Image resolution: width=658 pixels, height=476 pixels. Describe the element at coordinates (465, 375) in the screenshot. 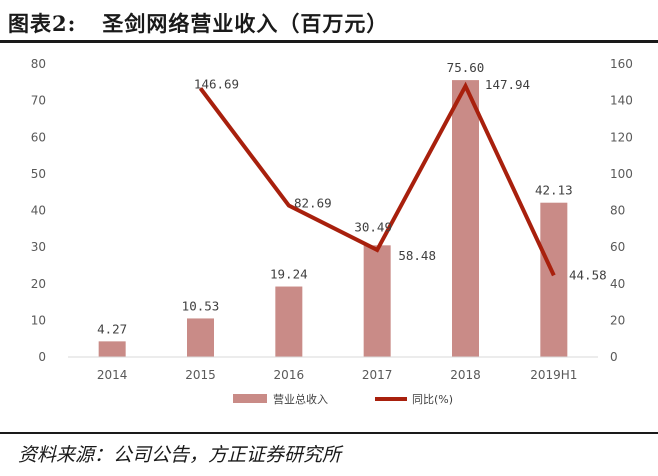

I see `x-tick-label: 2018` at that location.